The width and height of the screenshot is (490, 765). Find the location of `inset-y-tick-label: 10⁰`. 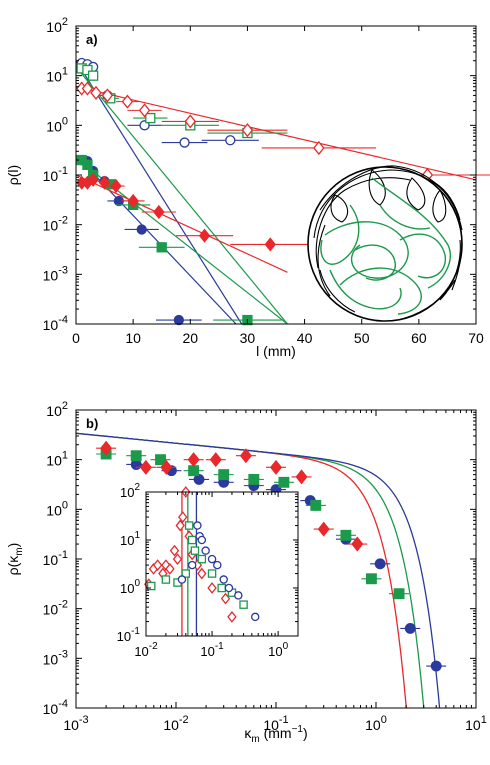

inset-y-tick-label: 10⁰ is located at coordinates (130, 587).